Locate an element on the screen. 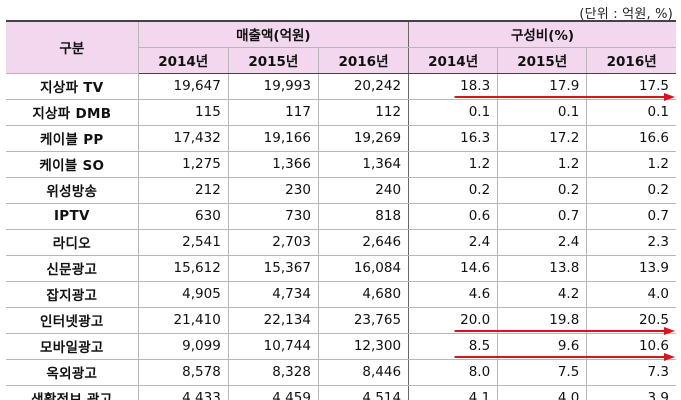  share-cell: 16.6 is located at coordinates (631, 138).